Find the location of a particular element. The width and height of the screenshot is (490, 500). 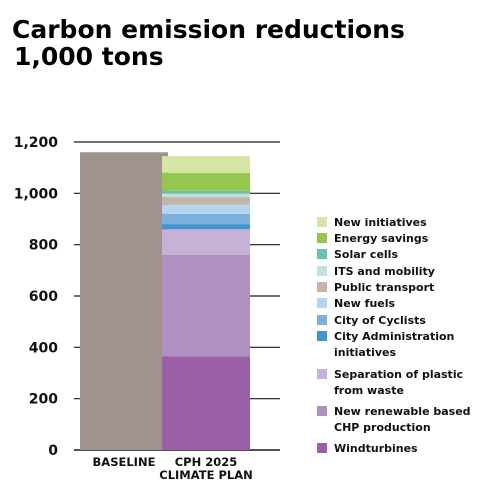

legend-label: CHP production is located at coordinates (382, 427).